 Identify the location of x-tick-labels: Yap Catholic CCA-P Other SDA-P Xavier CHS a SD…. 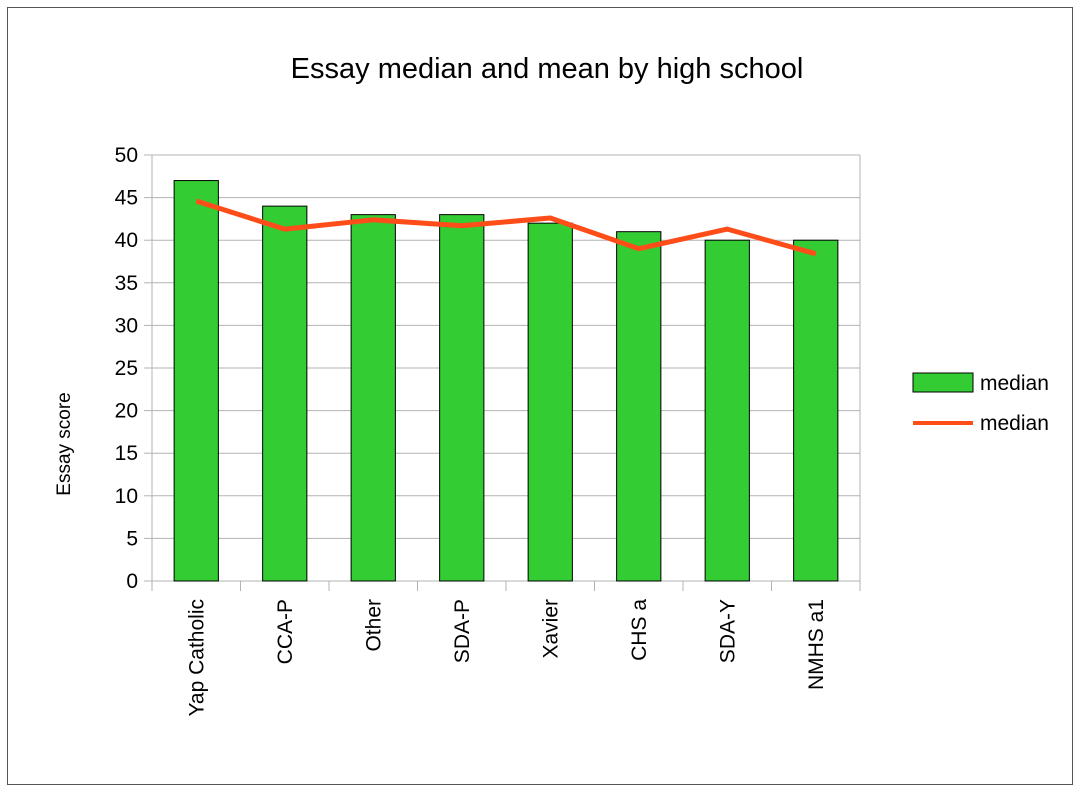
(506, 658).